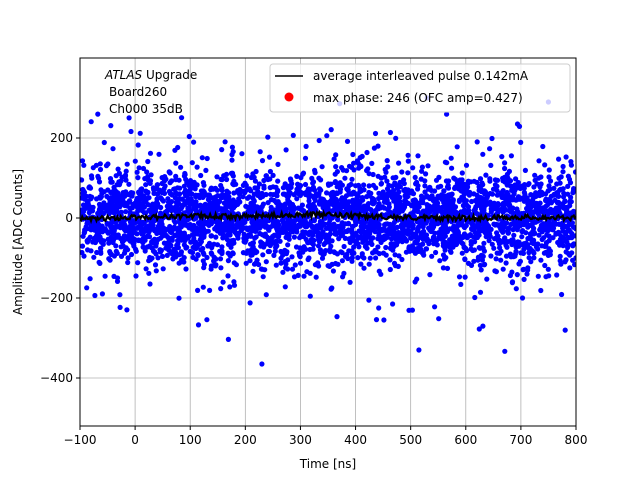 This screenshot has width=640, height=480. I want to click on annotation: ATLAS Upgrade Board260 Ch000 35dB, so click(150, 92).